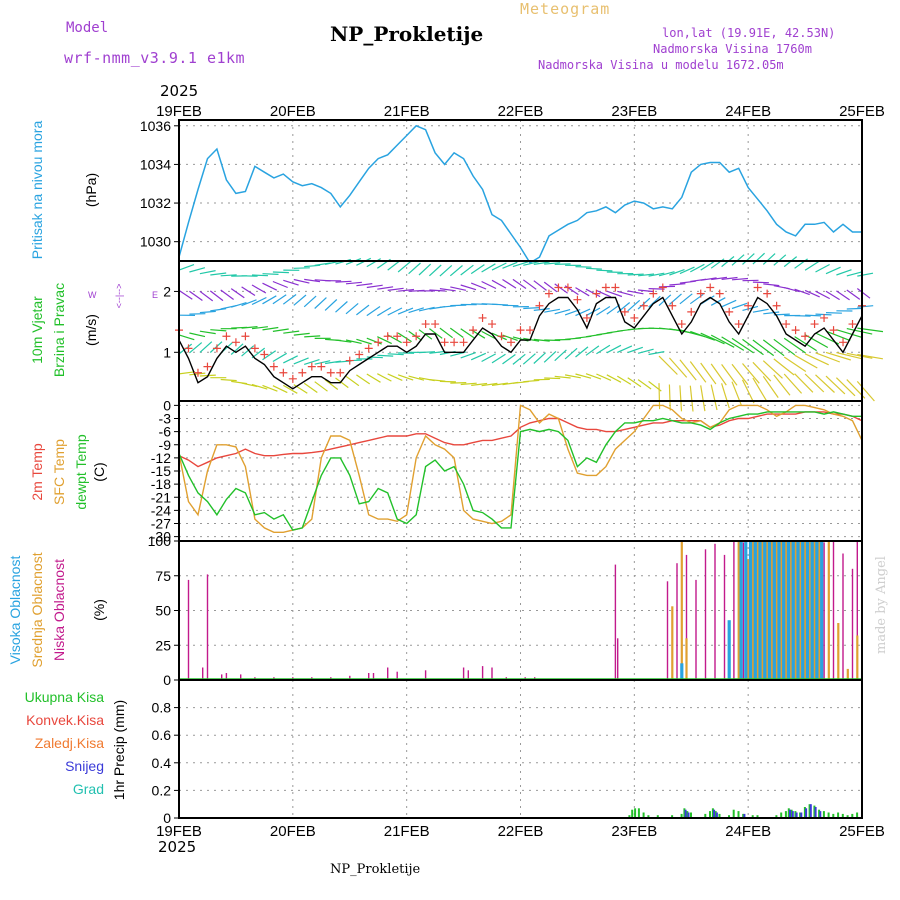  Describe the element at coordinates (37, 330) in the screenshot. I see `wind-axis-title: 10m Vjetar` at that location.